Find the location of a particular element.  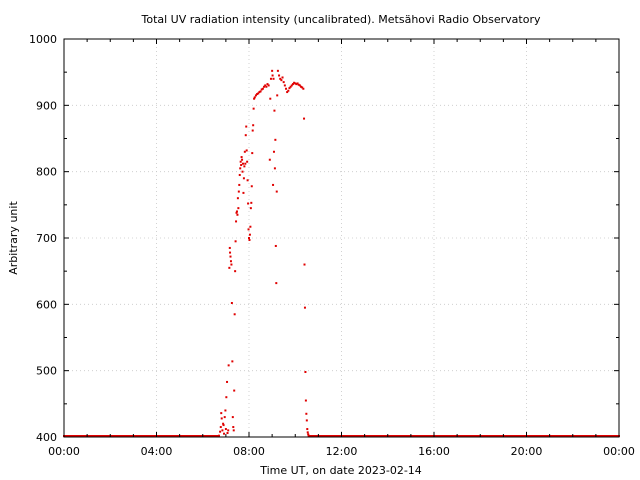

y-tick-label: 600 is located at coordinates (46, 304).